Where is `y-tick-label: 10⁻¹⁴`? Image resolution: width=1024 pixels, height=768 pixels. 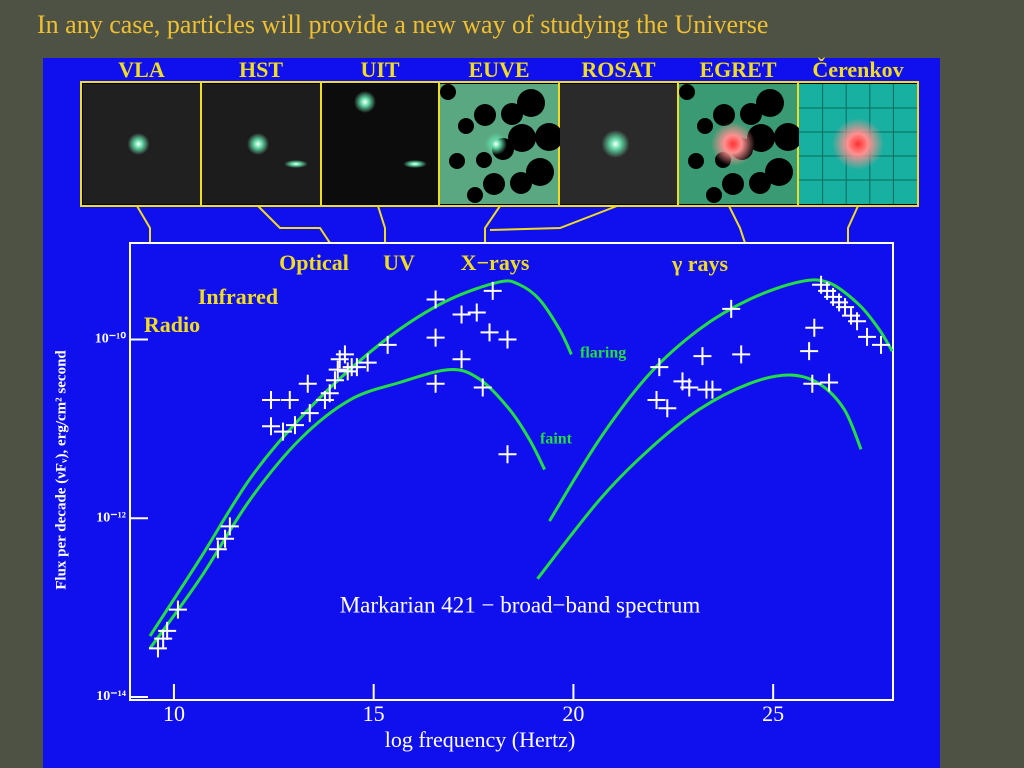
y-tick-label: 10⁻¹⁴ is located at coordinates (111, 696).